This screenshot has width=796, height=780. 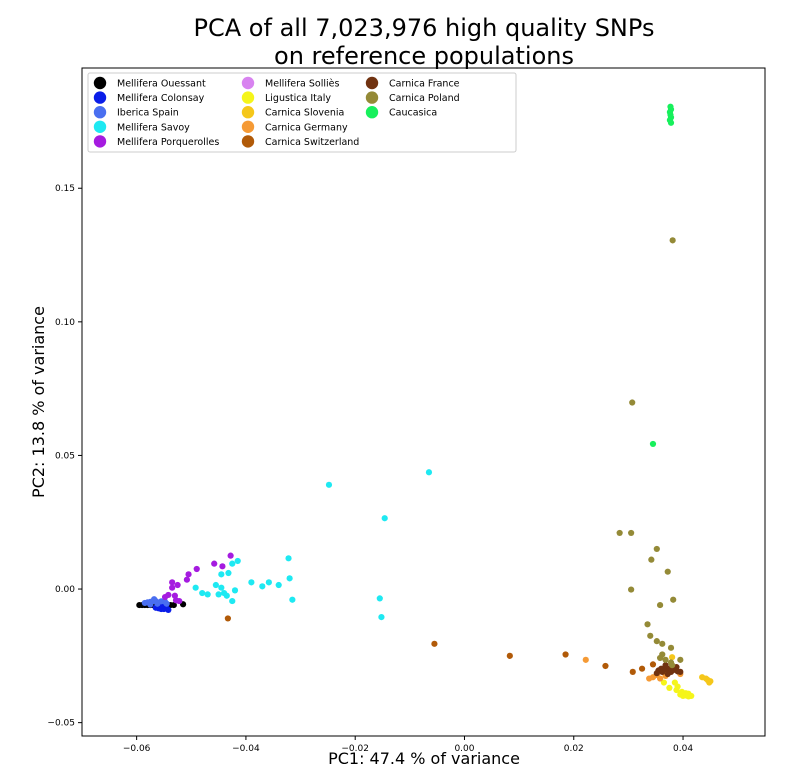 I want to click on legend-label: Mellifera Solliès, so click(x=302, y=84).